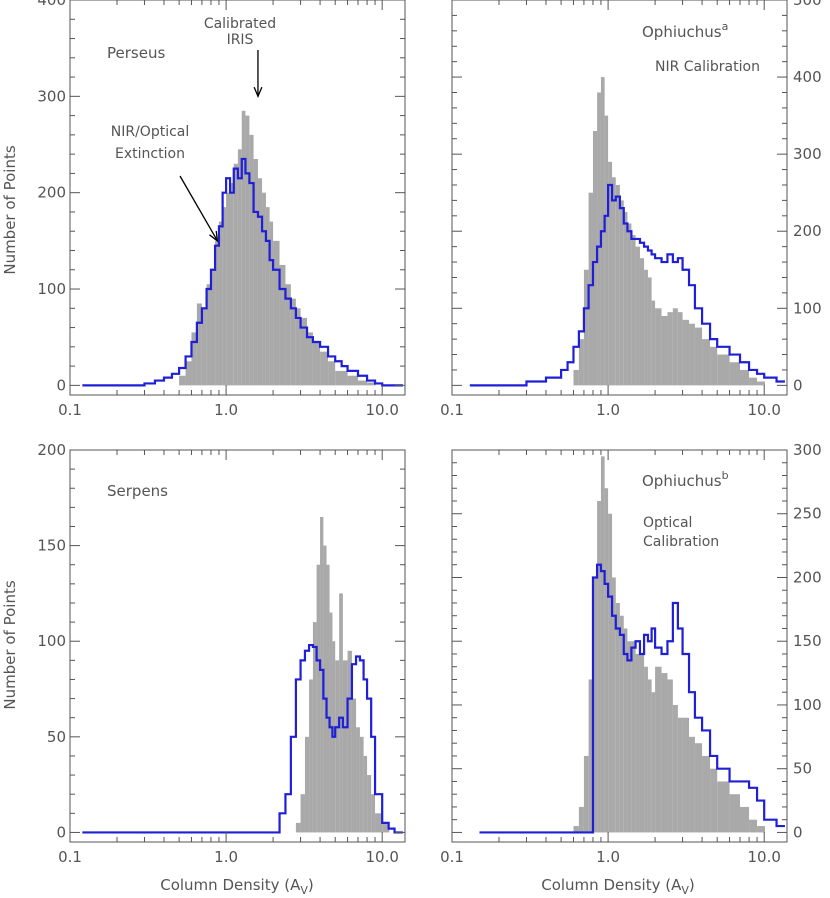  What do you see at coordinates (807, 514) in the screenshot?
I see `y-tick-label: 250` at bounding box center [807, 514].